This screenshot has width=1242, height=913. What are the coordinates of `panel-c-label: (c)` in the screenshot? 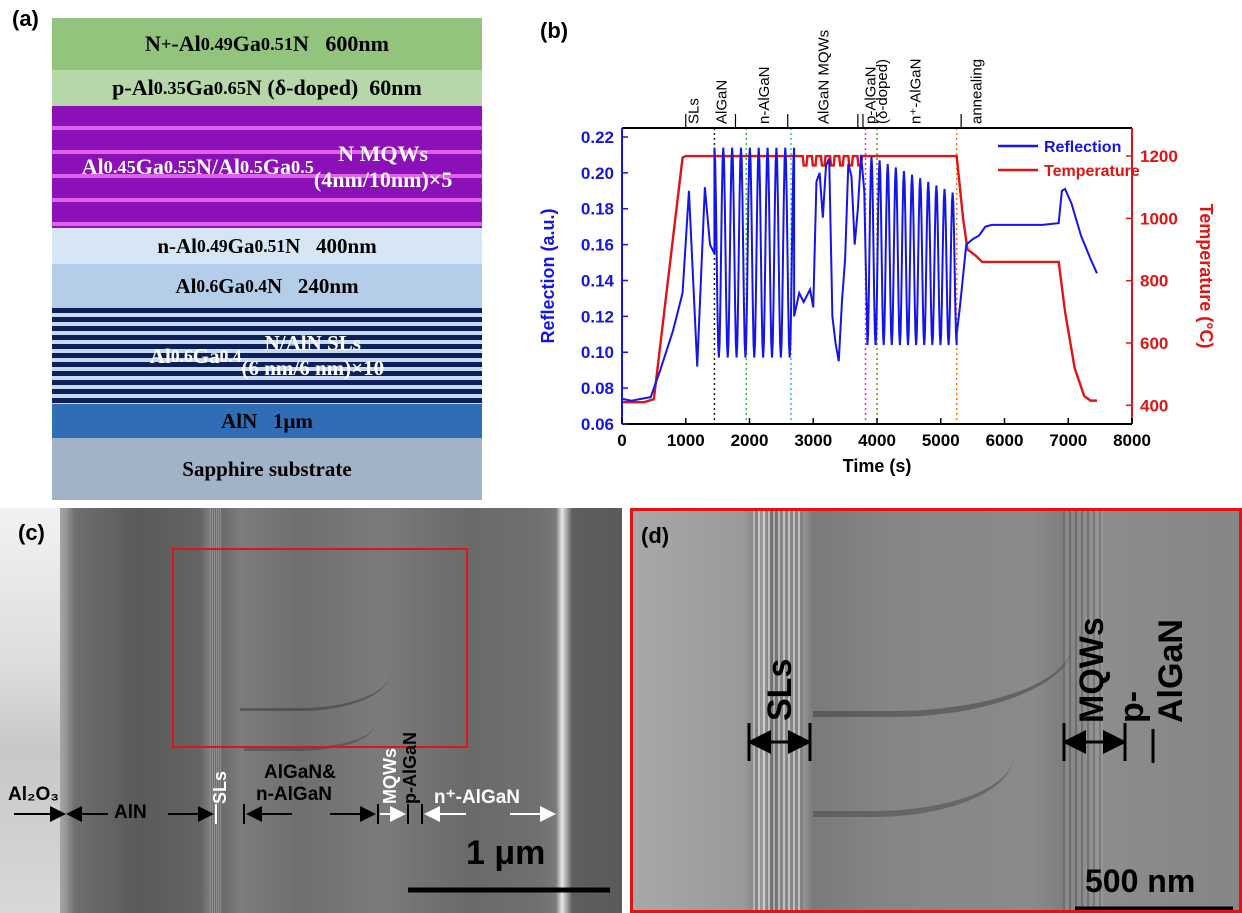 It's located at (31, 532).